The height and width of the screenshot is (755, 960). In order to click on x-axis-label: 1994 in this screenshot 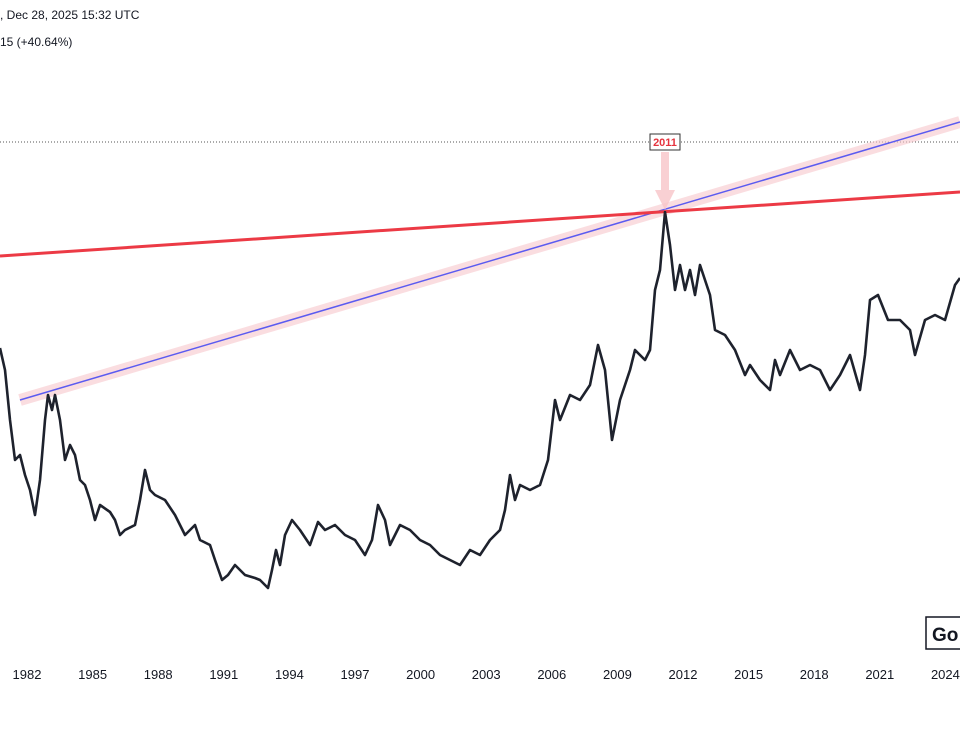, I will do `click(289, 674)`.